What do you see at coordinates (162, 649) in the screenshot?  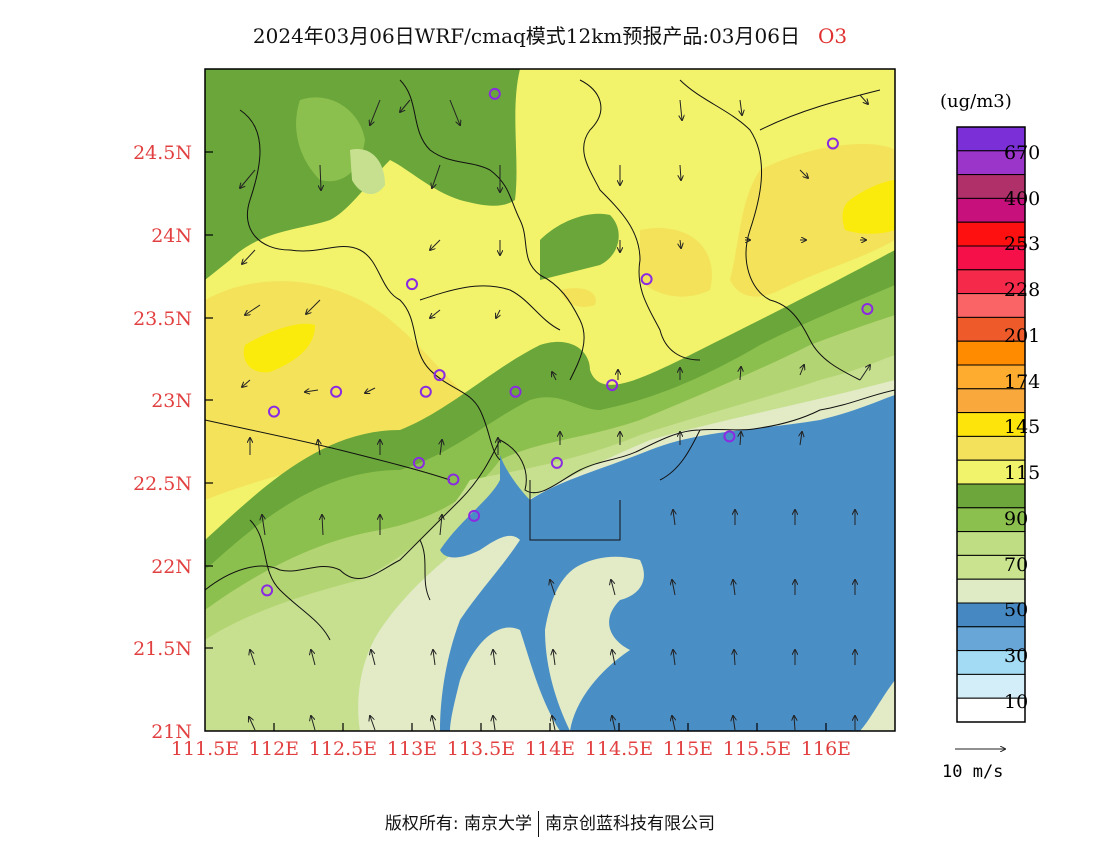 I see `lat-tick-label: 21.5N` at bounding box center [162, 649].